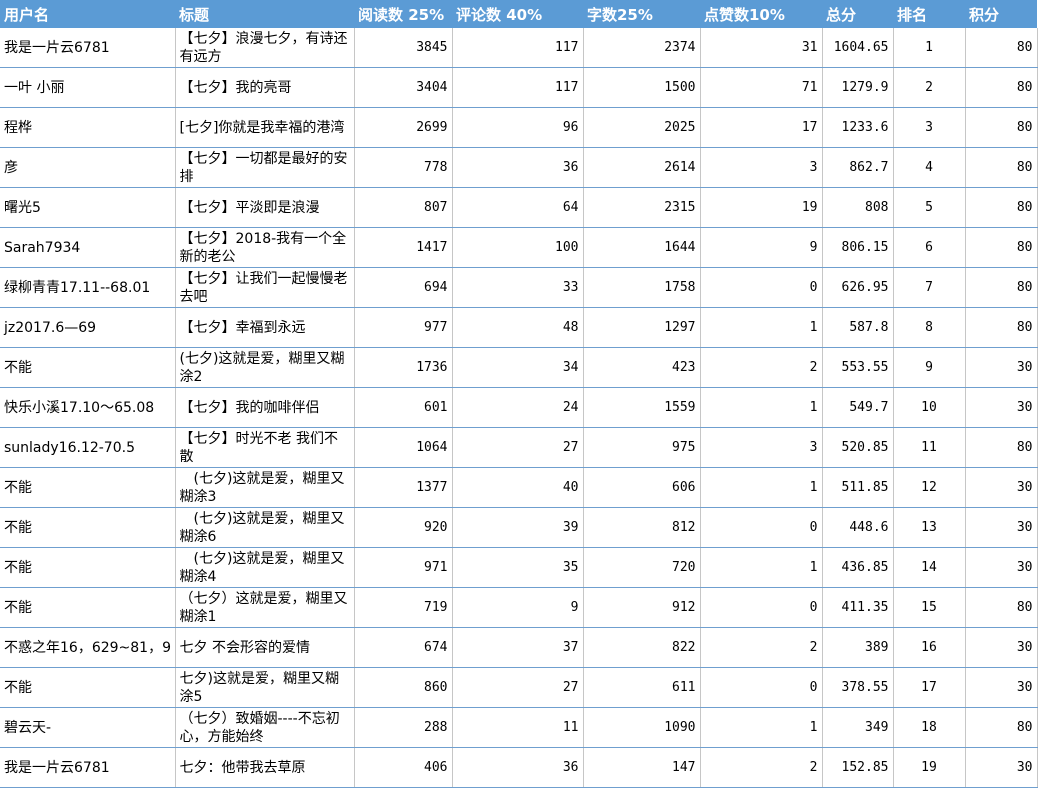 The image size is (1039, 789). I want to click on cell-username: 不惑之年16，629~81，9, so click(88, 647).